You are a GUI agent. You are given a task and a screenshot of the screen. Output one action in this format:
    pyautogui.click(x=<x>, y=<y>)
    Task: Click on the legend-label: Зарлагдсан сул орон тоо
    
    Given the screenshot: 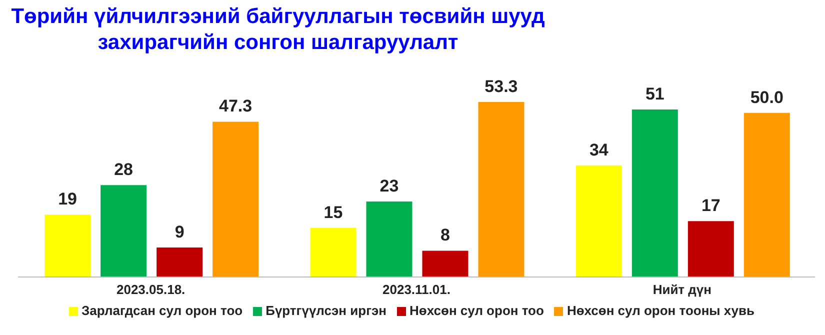 What is the action you would take?
    pyautogui.click(x=162, y=310)
    